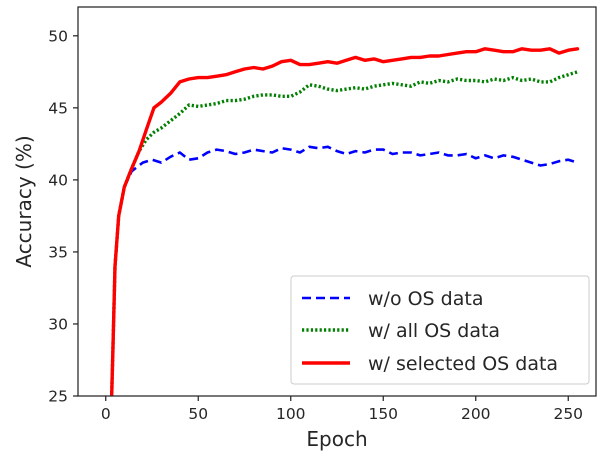 The image size is (608, 453). What do you see at coordinates (24, 201) in the screenshot?
I see `y-axis-title: Accuracy (%)` at bounding box center [24, 201].